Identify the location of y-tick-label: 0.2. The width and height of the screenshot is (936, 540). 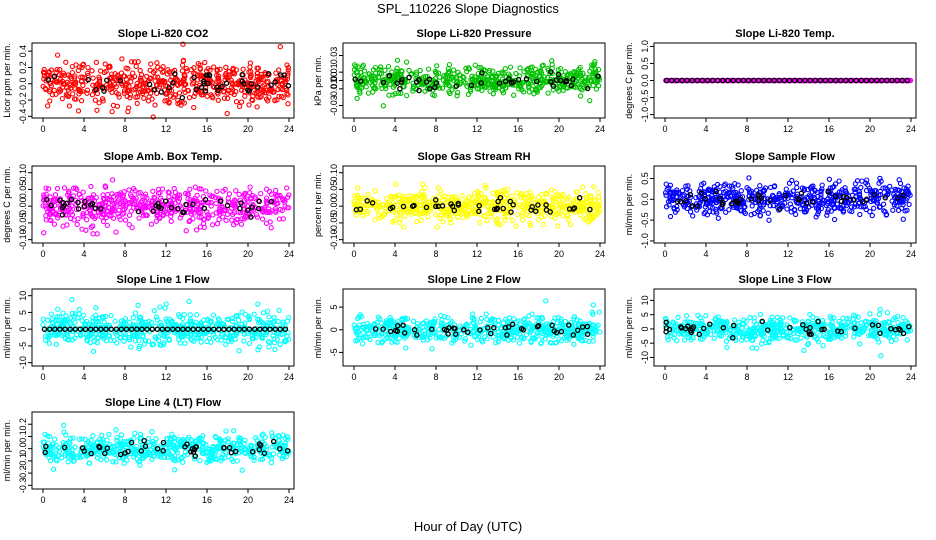
(23, 67).